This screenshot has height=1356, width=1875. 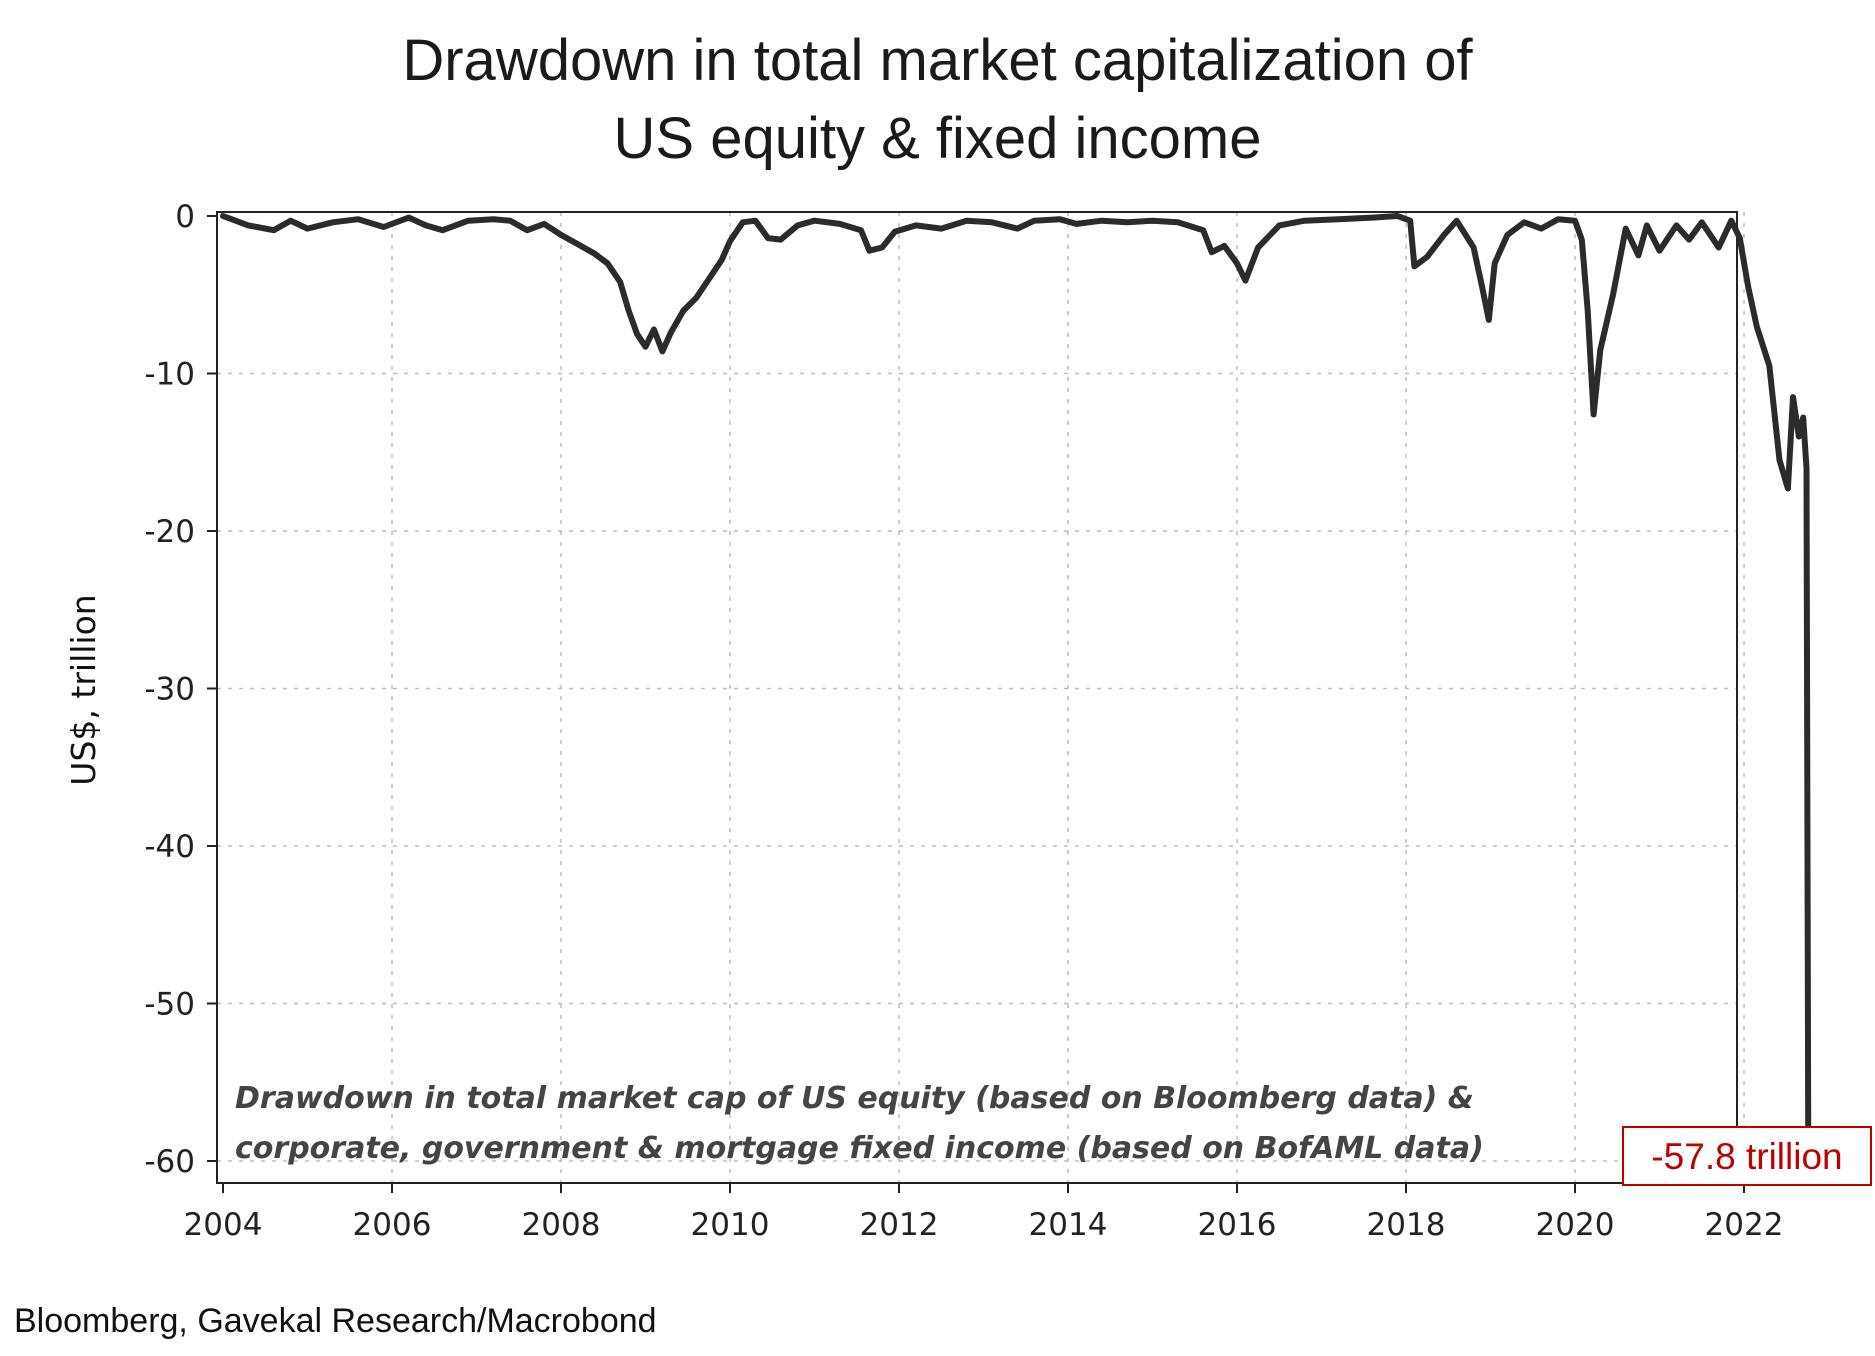 I want to click on callout-box, so click(x=1747, y=1156).